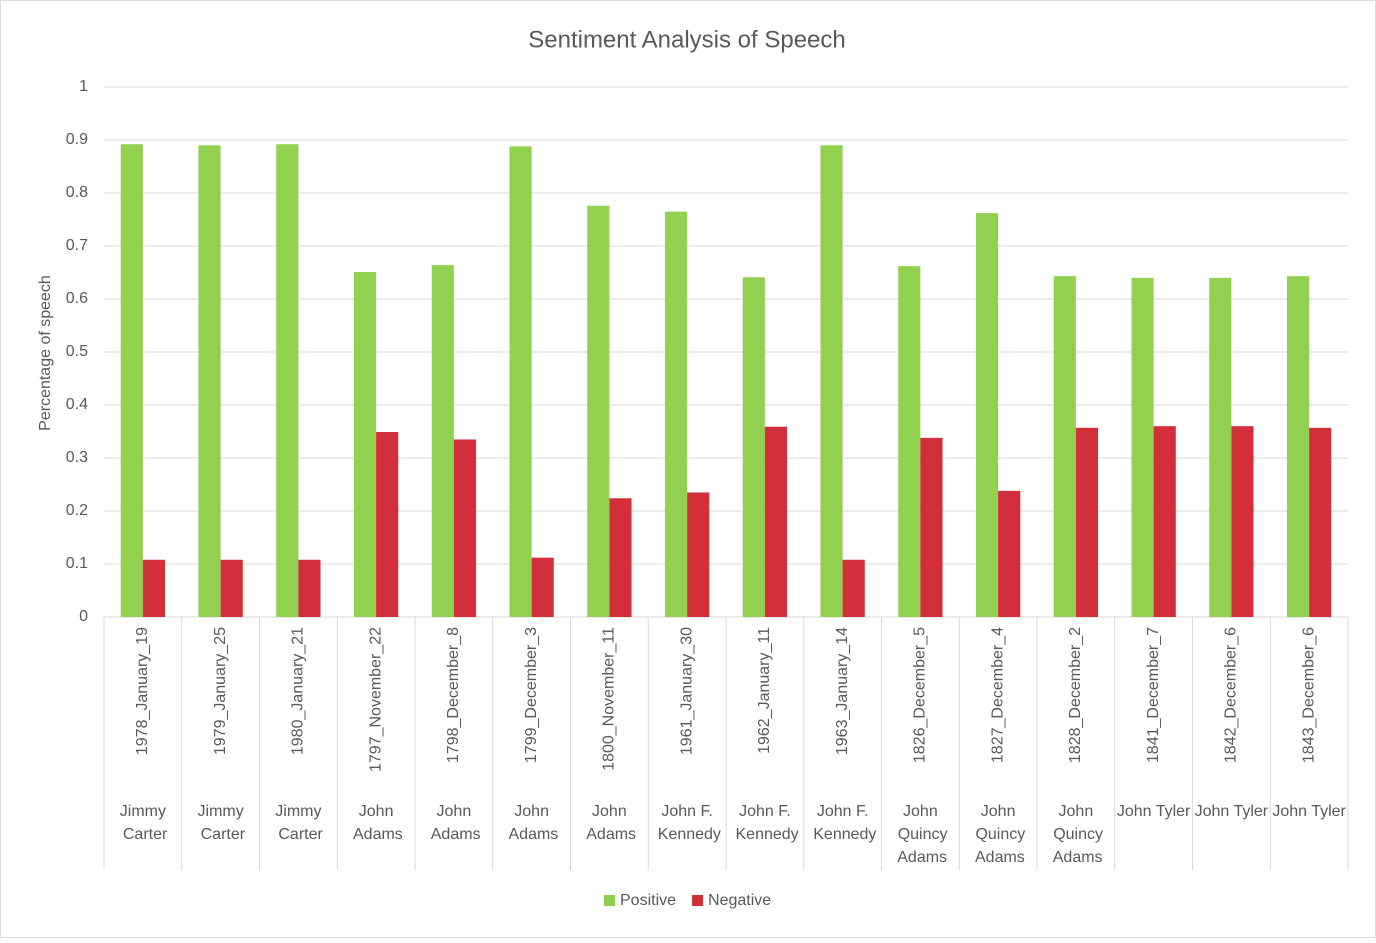  I want to click on y-tick-label: 0, so click(83, 616).